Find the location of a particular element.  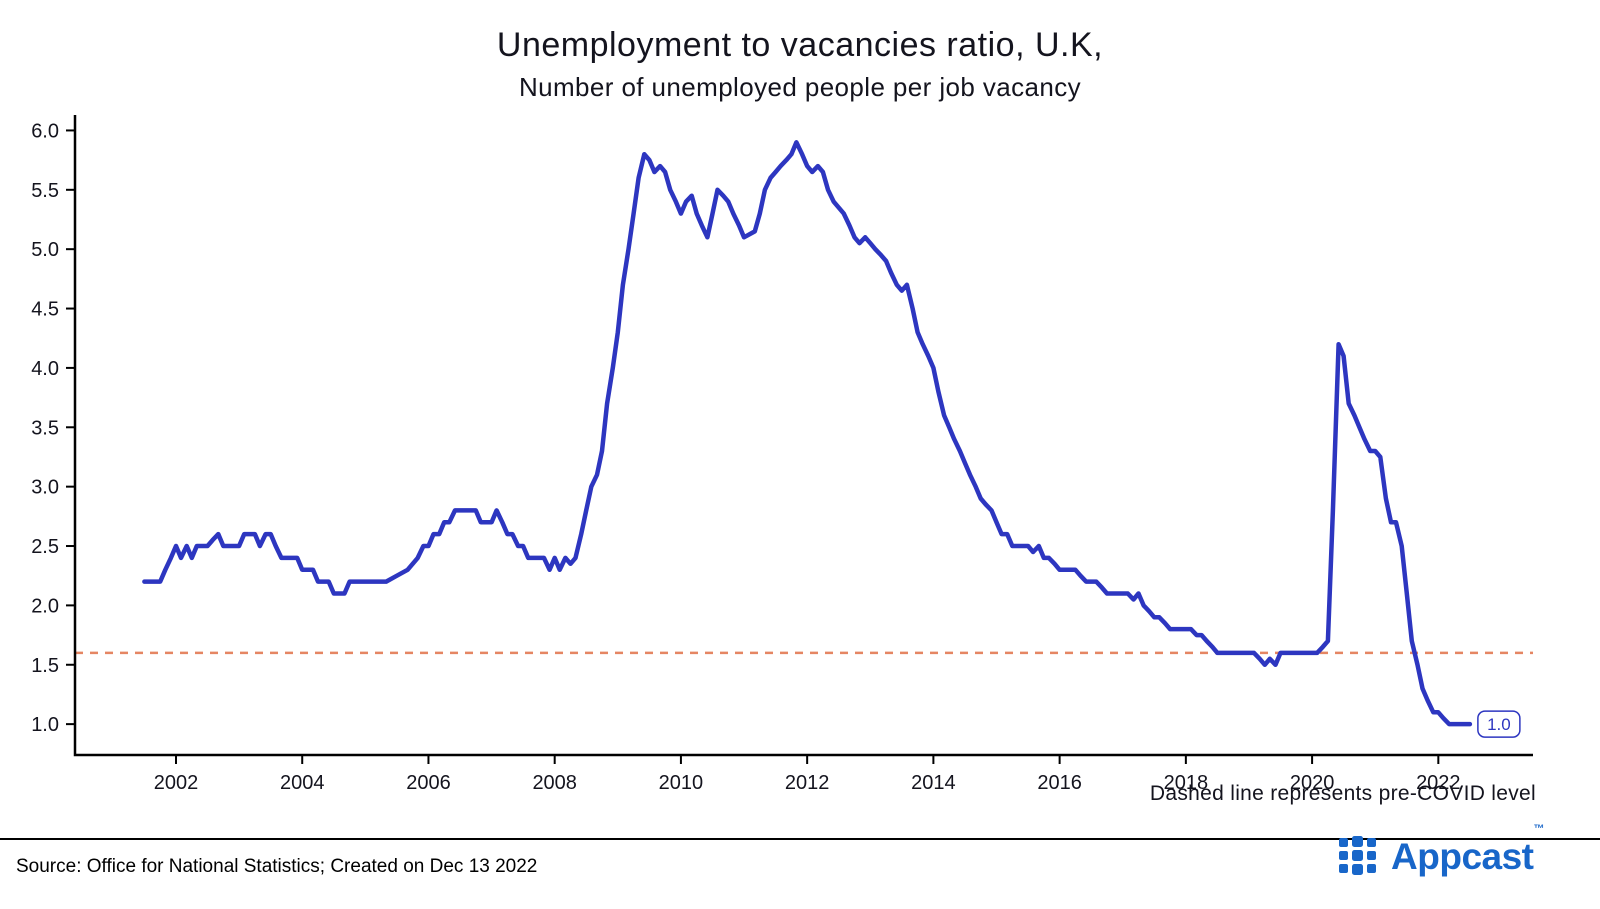

y-tick-label: 5.0 is located at coordinates (45, 250).